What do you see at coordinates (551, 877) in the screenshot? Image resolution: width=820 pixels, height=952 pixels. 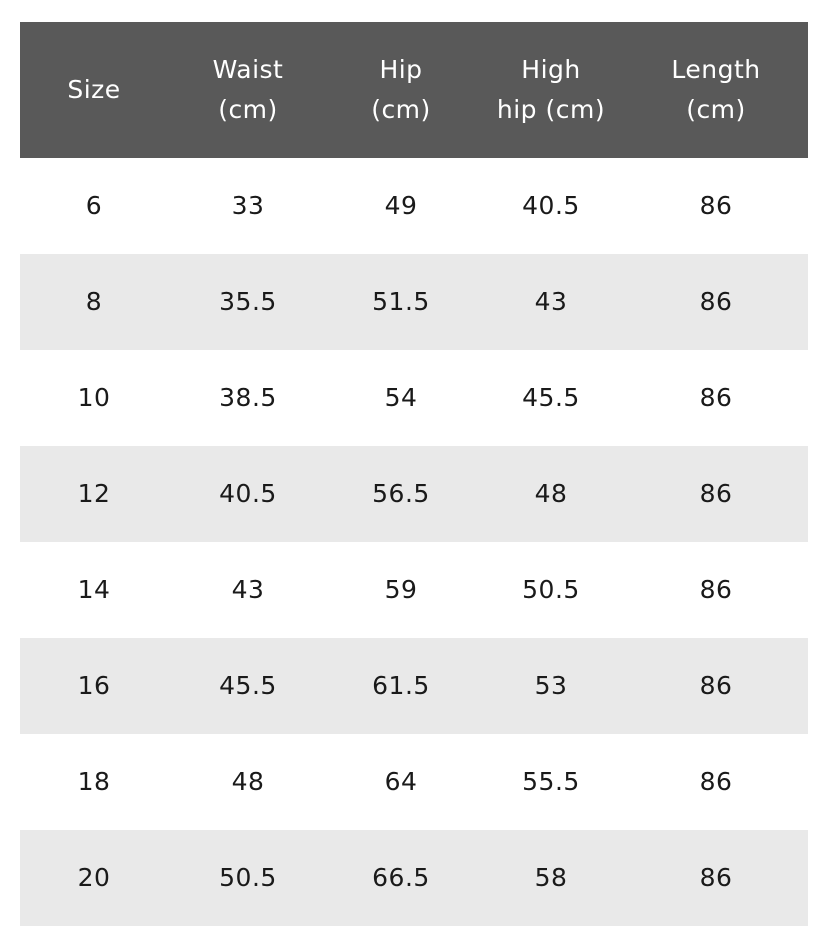 I see `table-cell: 58` at bounding box center [551, 877].